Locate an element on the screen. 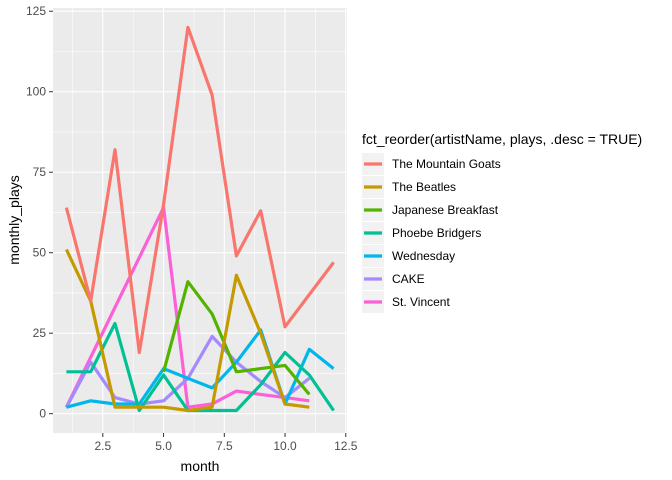 Image resolution: width=672 pixels, height=480 pixels. x-tick-label: 7.5 is located at coordinates (224, 446).